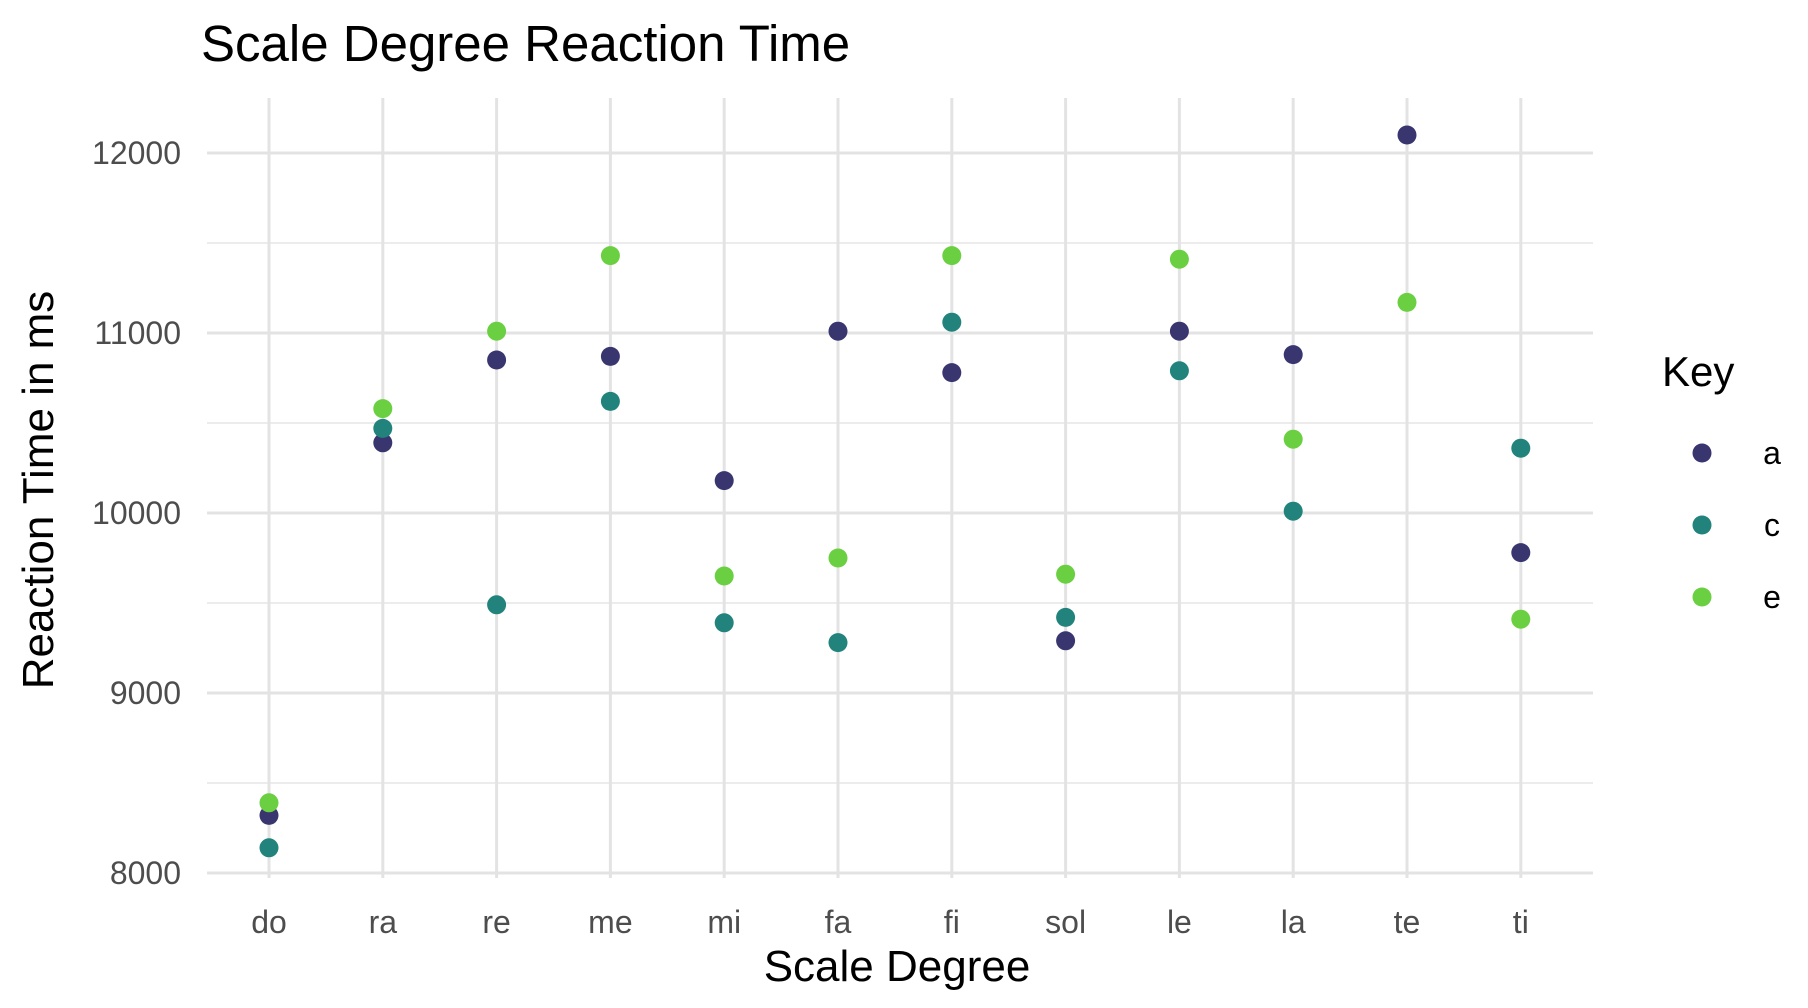 This screenshot has width=1808, height=1008. I want to click on legend-title: Key, so click(1698, 371).